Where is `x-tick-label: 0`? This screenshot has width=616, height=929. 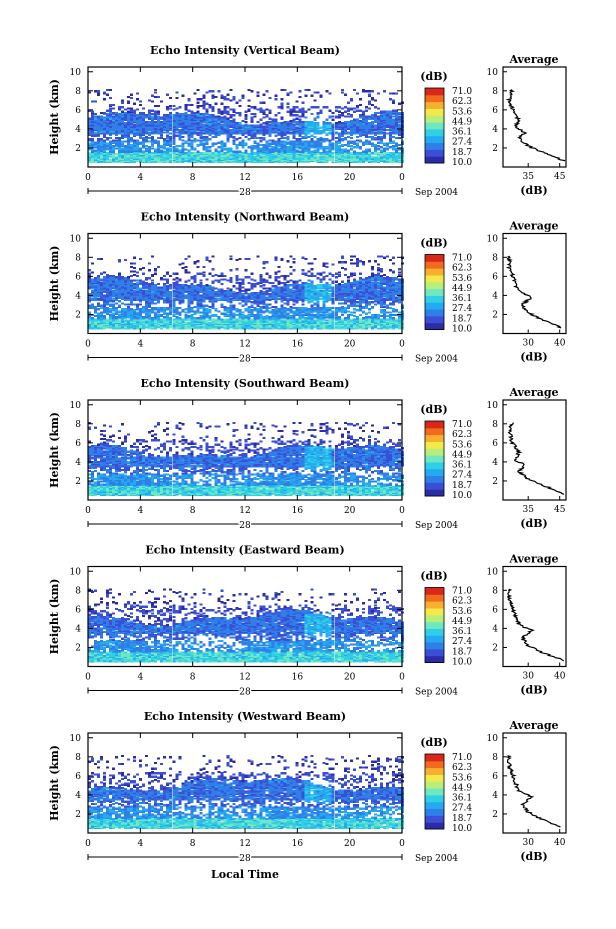
x-tick-label: 0 is located at coordinates (402, 178).